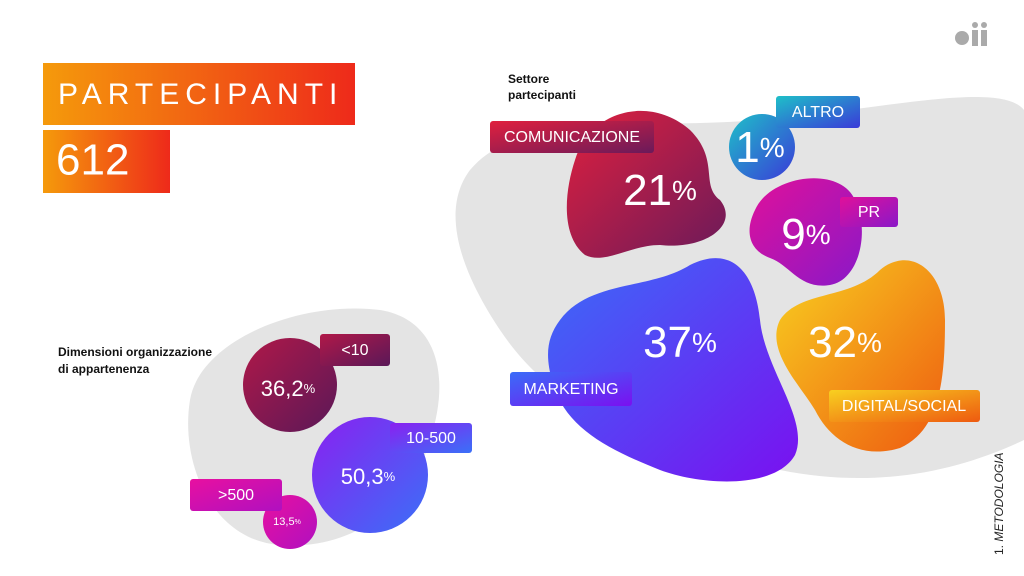  I want to click on value: 1%, so click(759, 147).